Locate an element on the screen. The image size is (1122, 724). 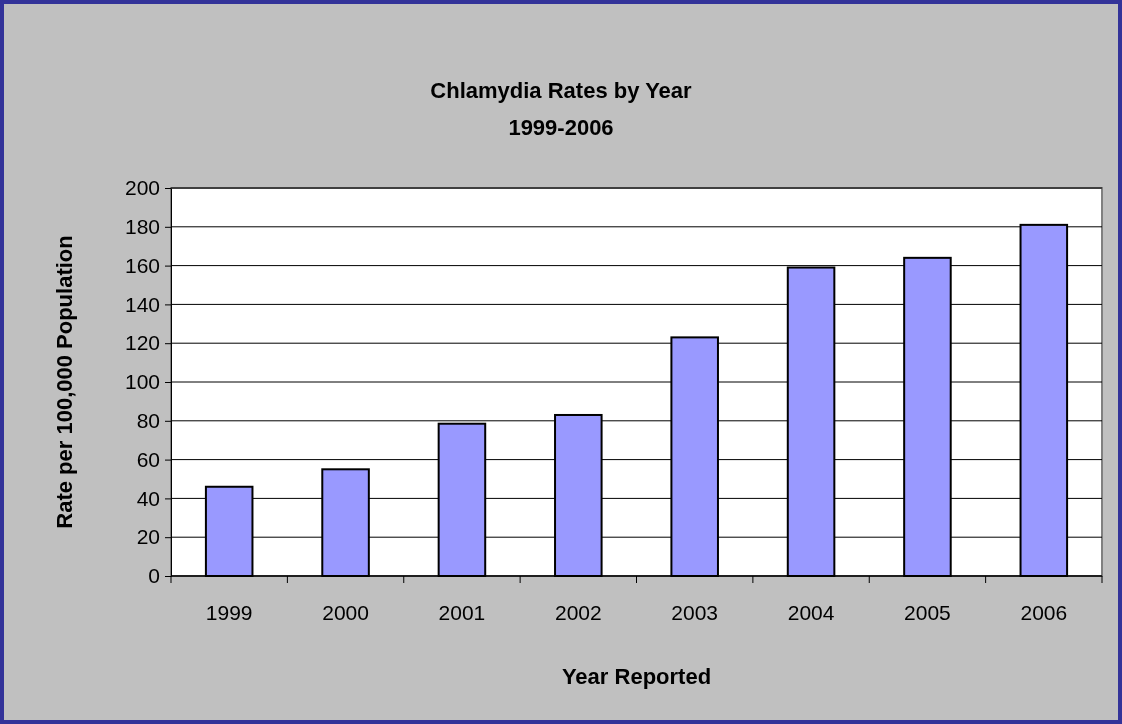
x-tick-label: 2004 is located at coordinates (811, 612).